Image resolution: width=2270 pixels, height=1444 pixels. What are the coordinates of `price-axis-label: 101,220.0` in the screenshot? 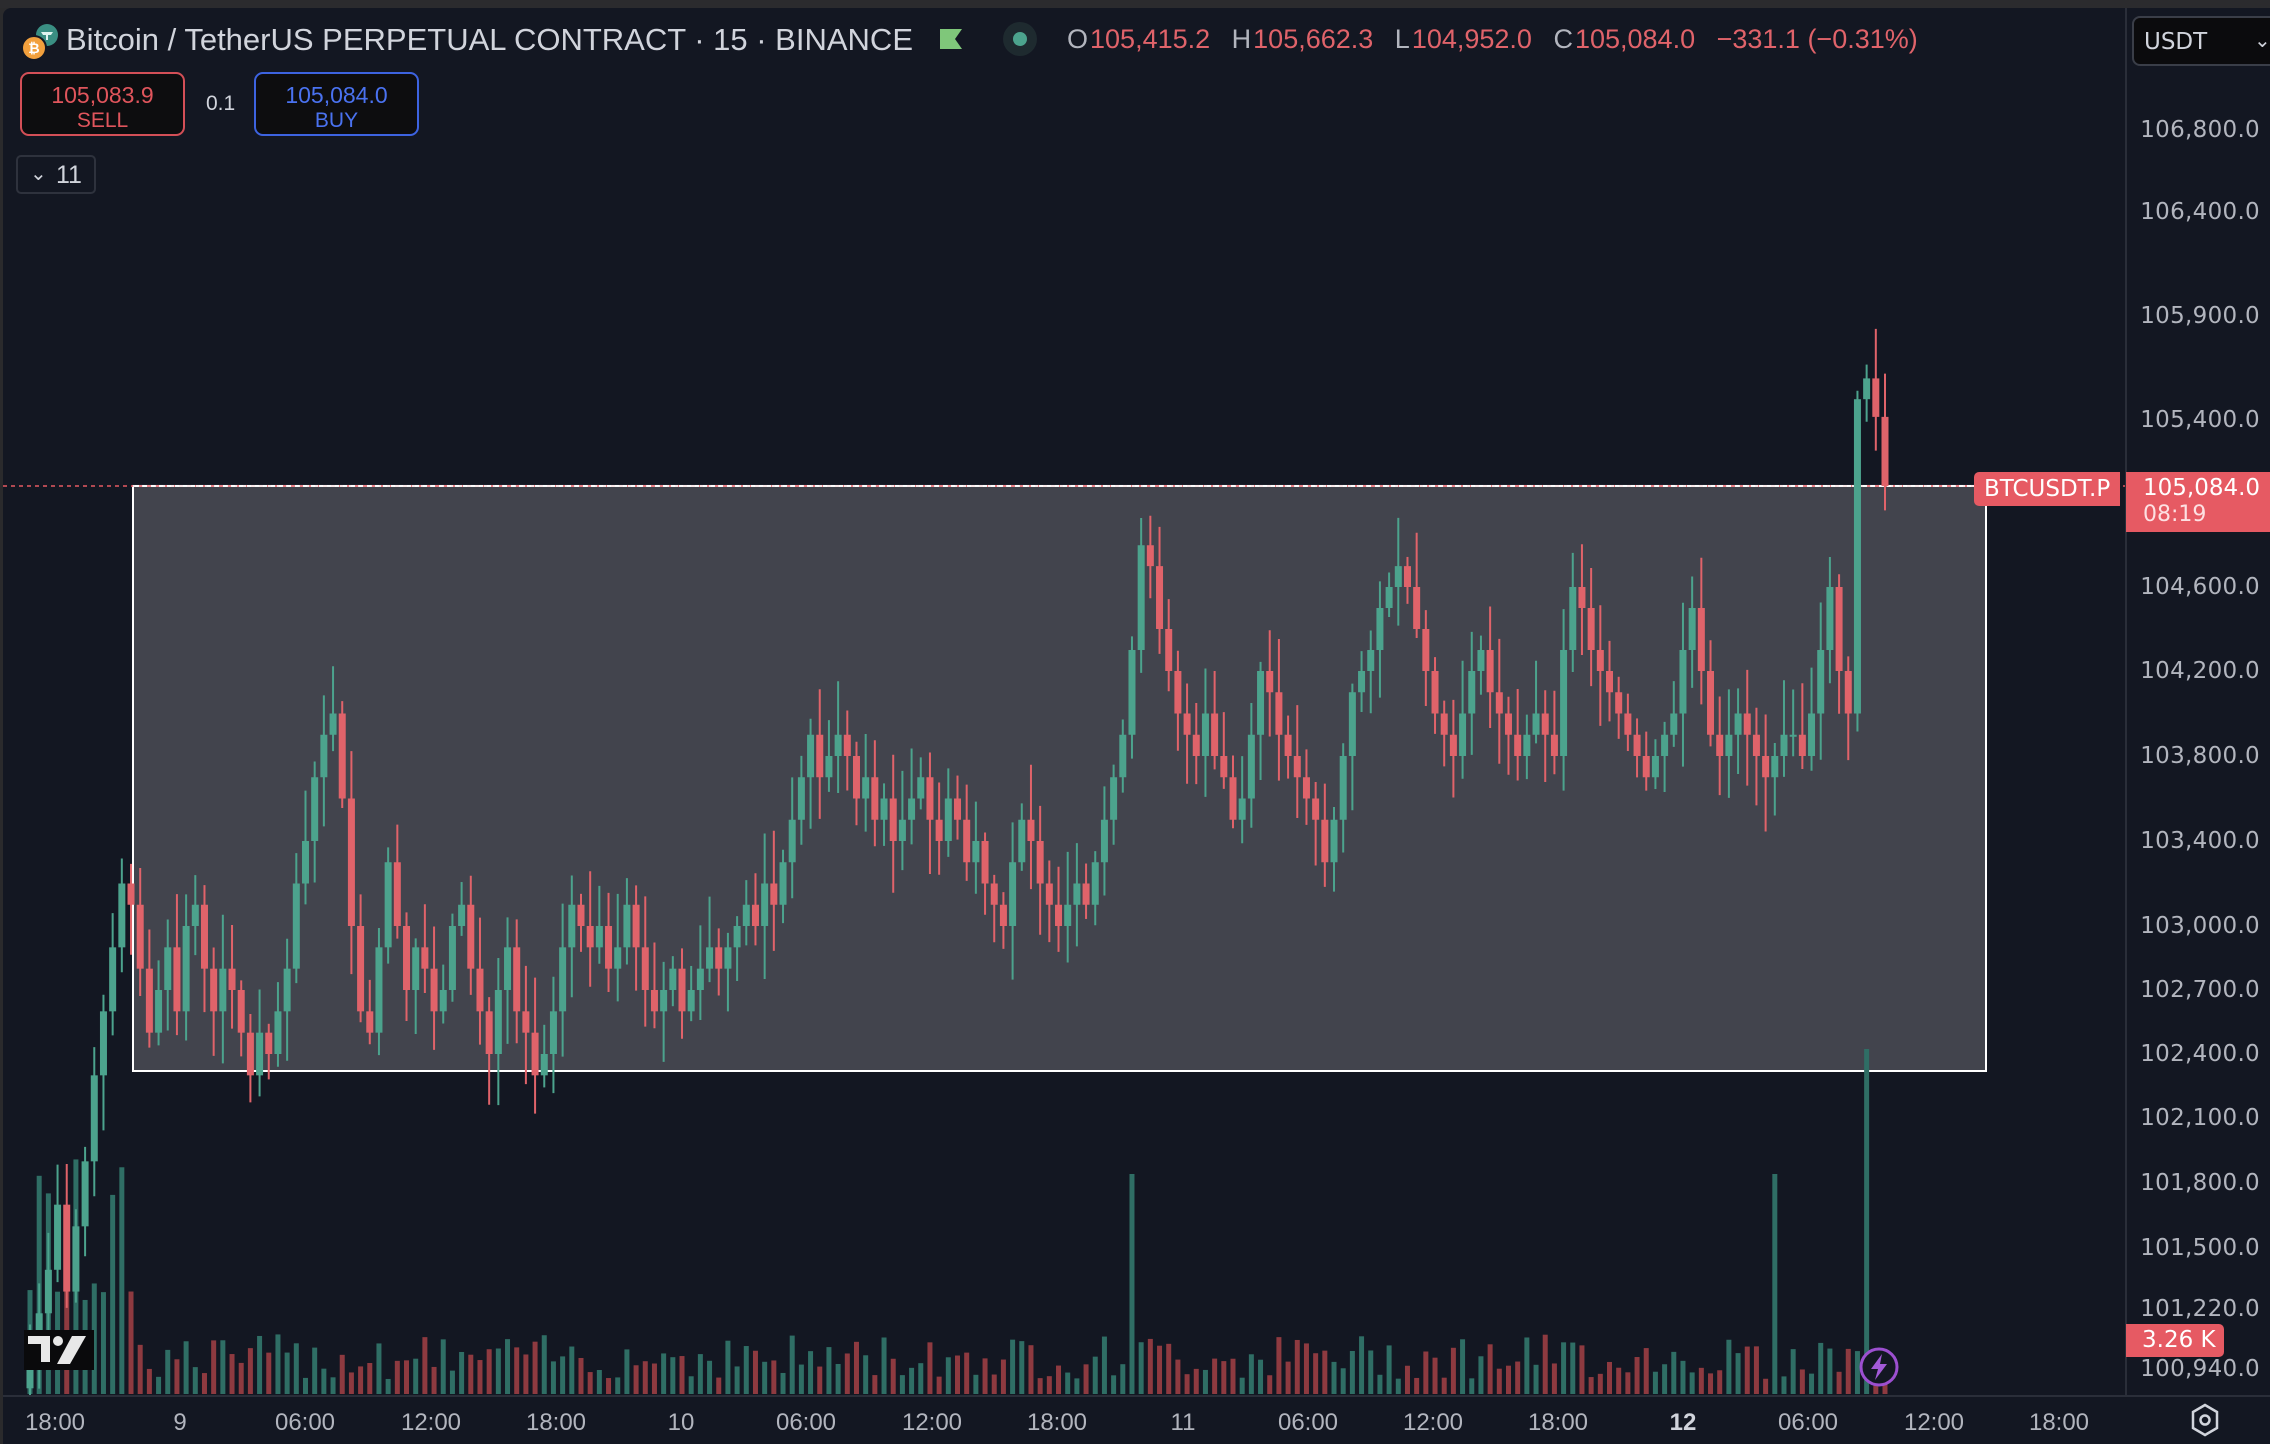 It's located at (2200, 1309).